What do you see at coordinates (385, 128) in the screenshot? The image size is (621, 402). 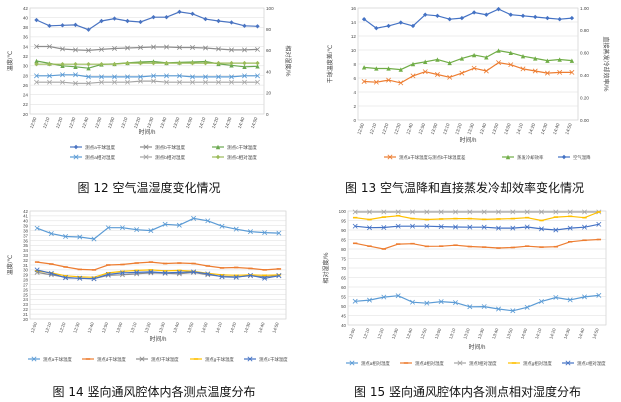 I see `x-tick-label: 12:20` at bounding box center [385, 128].